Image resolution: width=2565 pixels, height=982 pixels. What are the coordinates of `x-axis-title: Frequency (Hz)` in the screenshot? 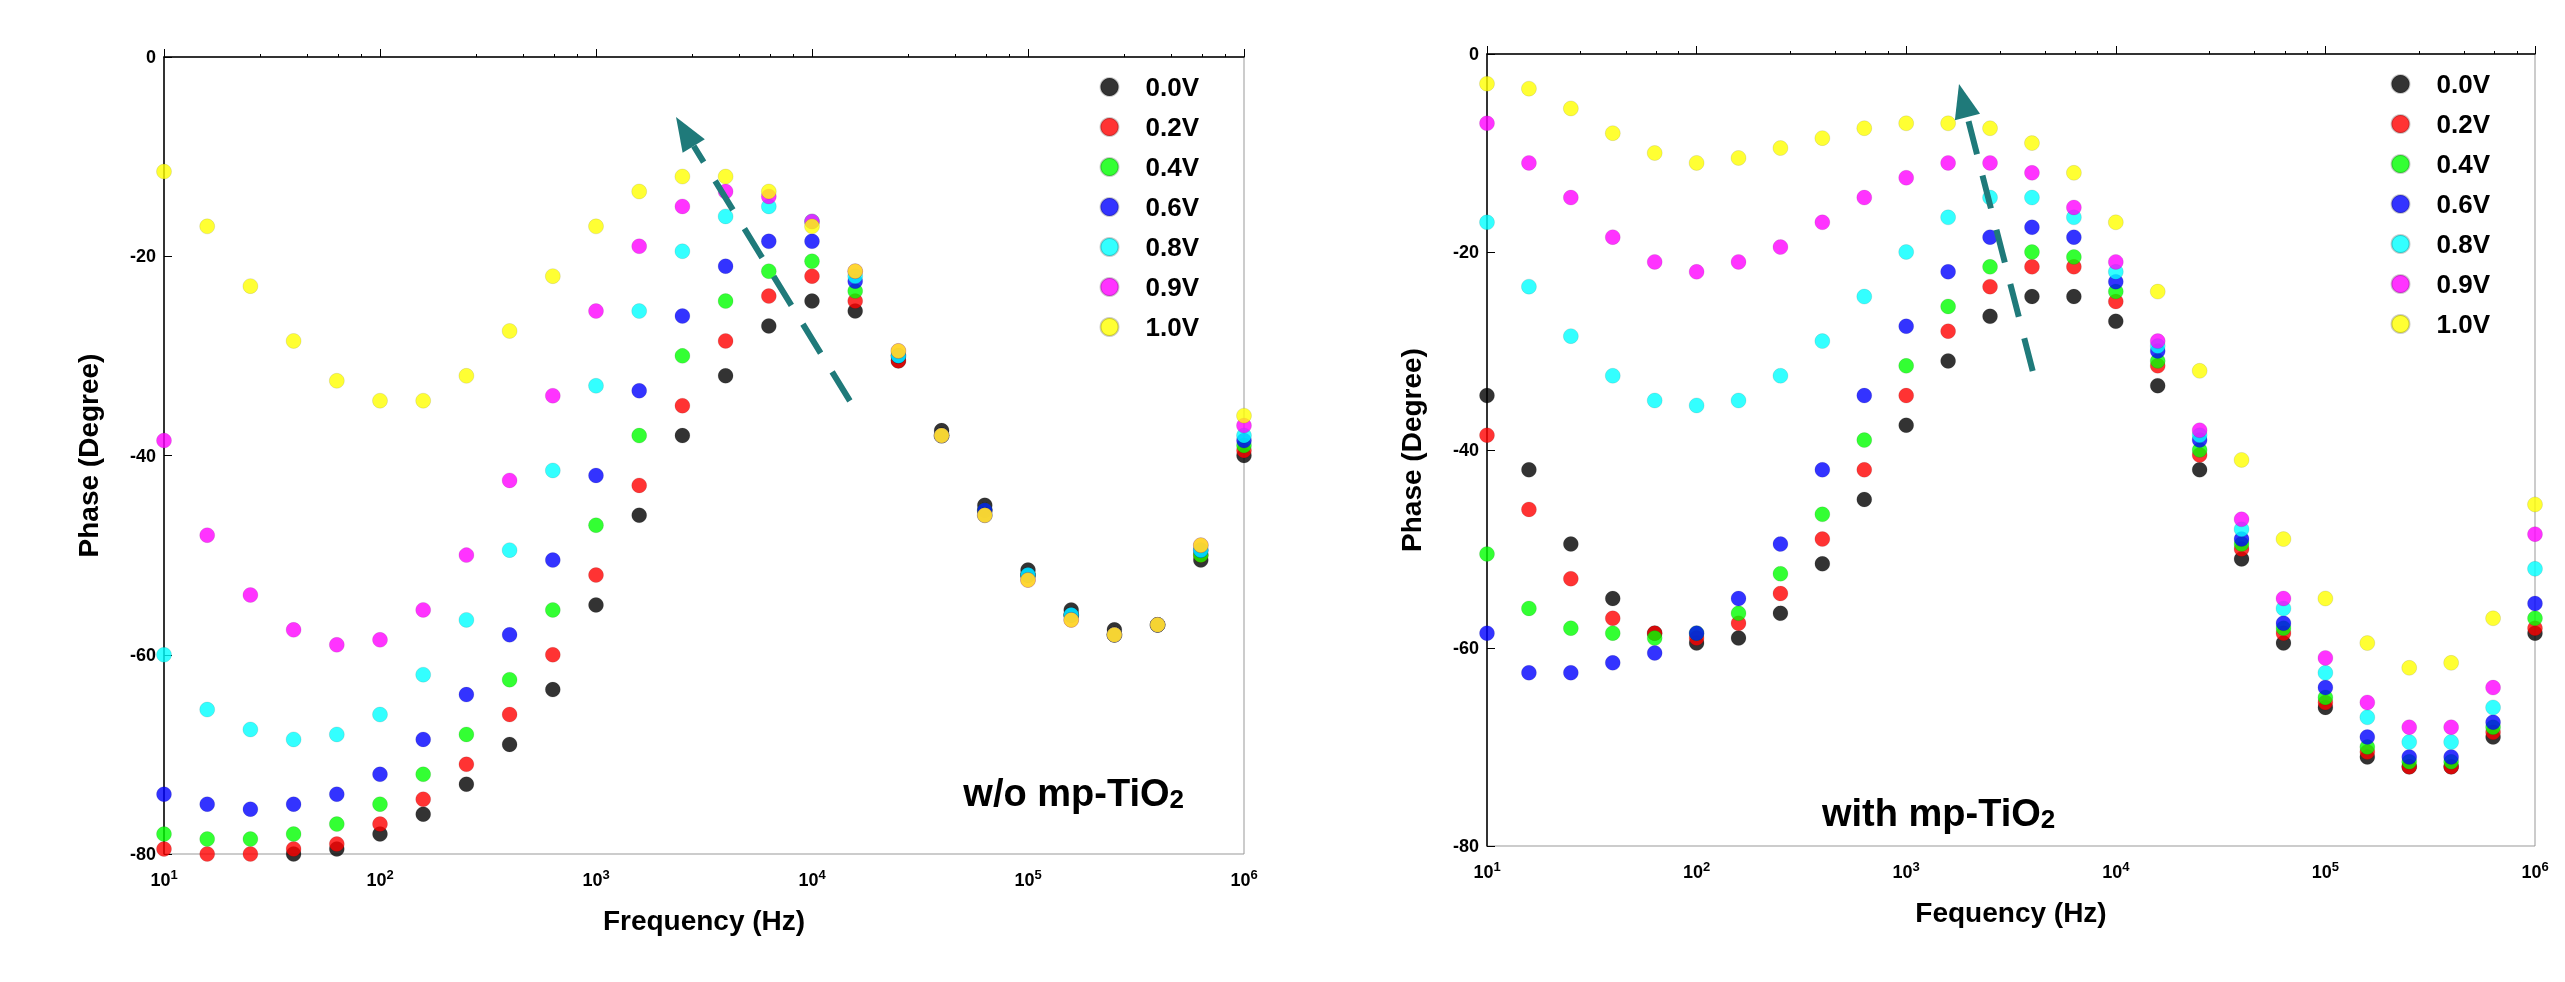 It's located at (704, 920).